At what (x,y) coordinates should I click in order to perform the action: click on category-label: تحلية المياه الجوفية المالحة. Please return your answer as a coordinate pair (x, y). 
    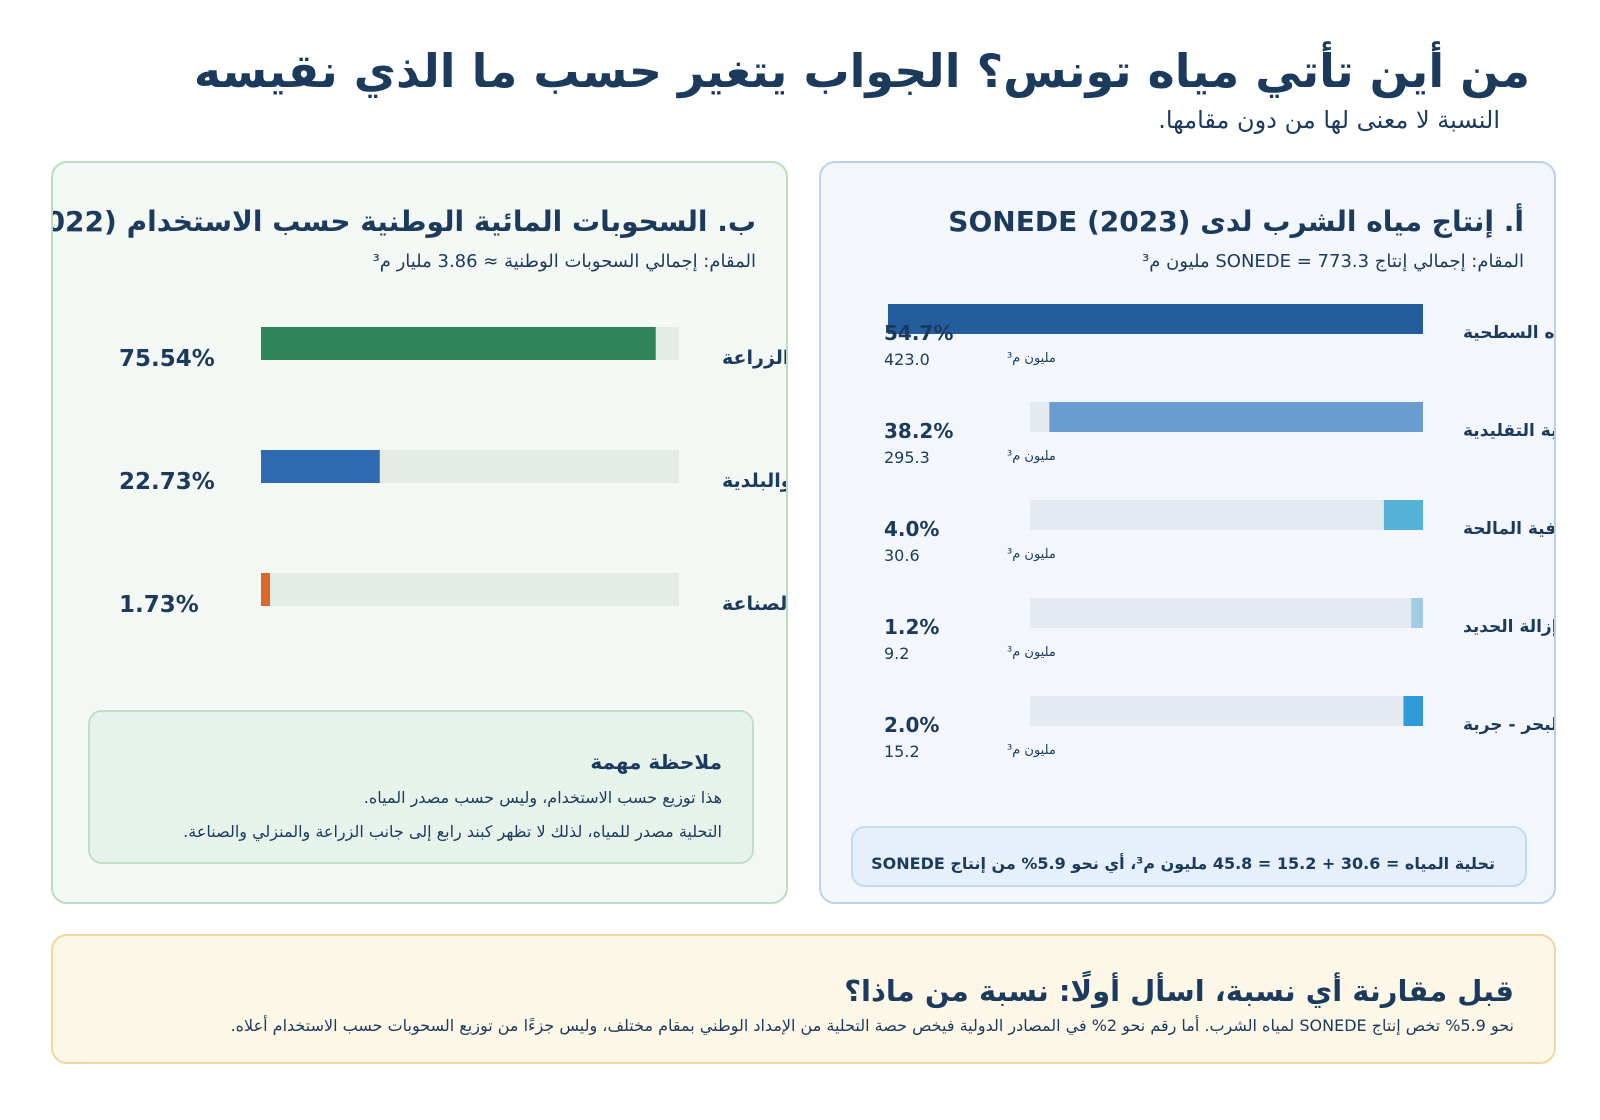
    Looking at the image, I should click on (1509, 529).